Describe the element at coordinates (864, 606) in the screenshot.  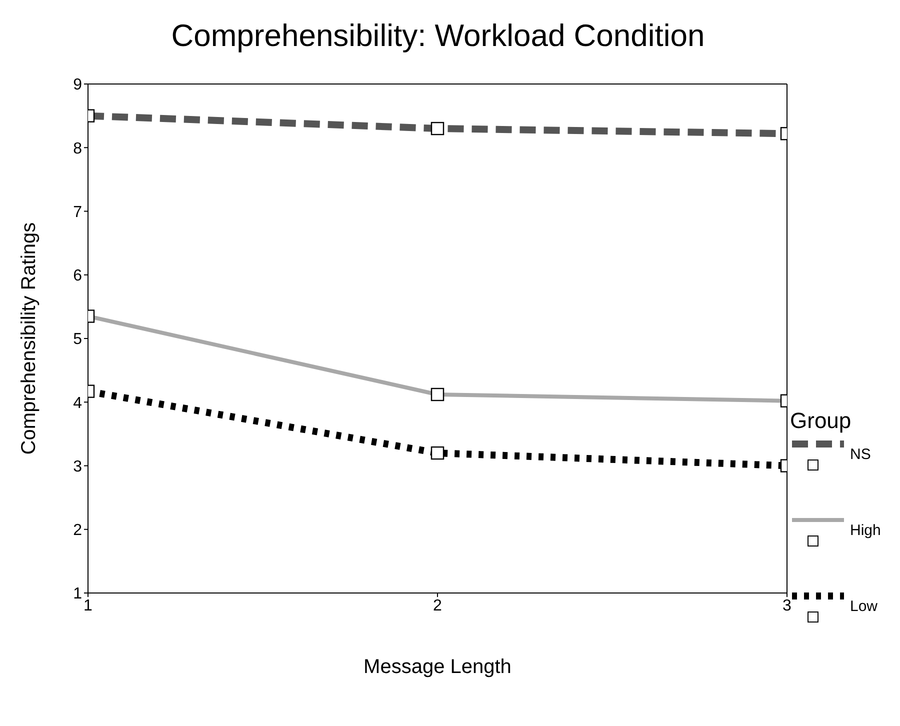
I see `legend-label: Low` at that location.